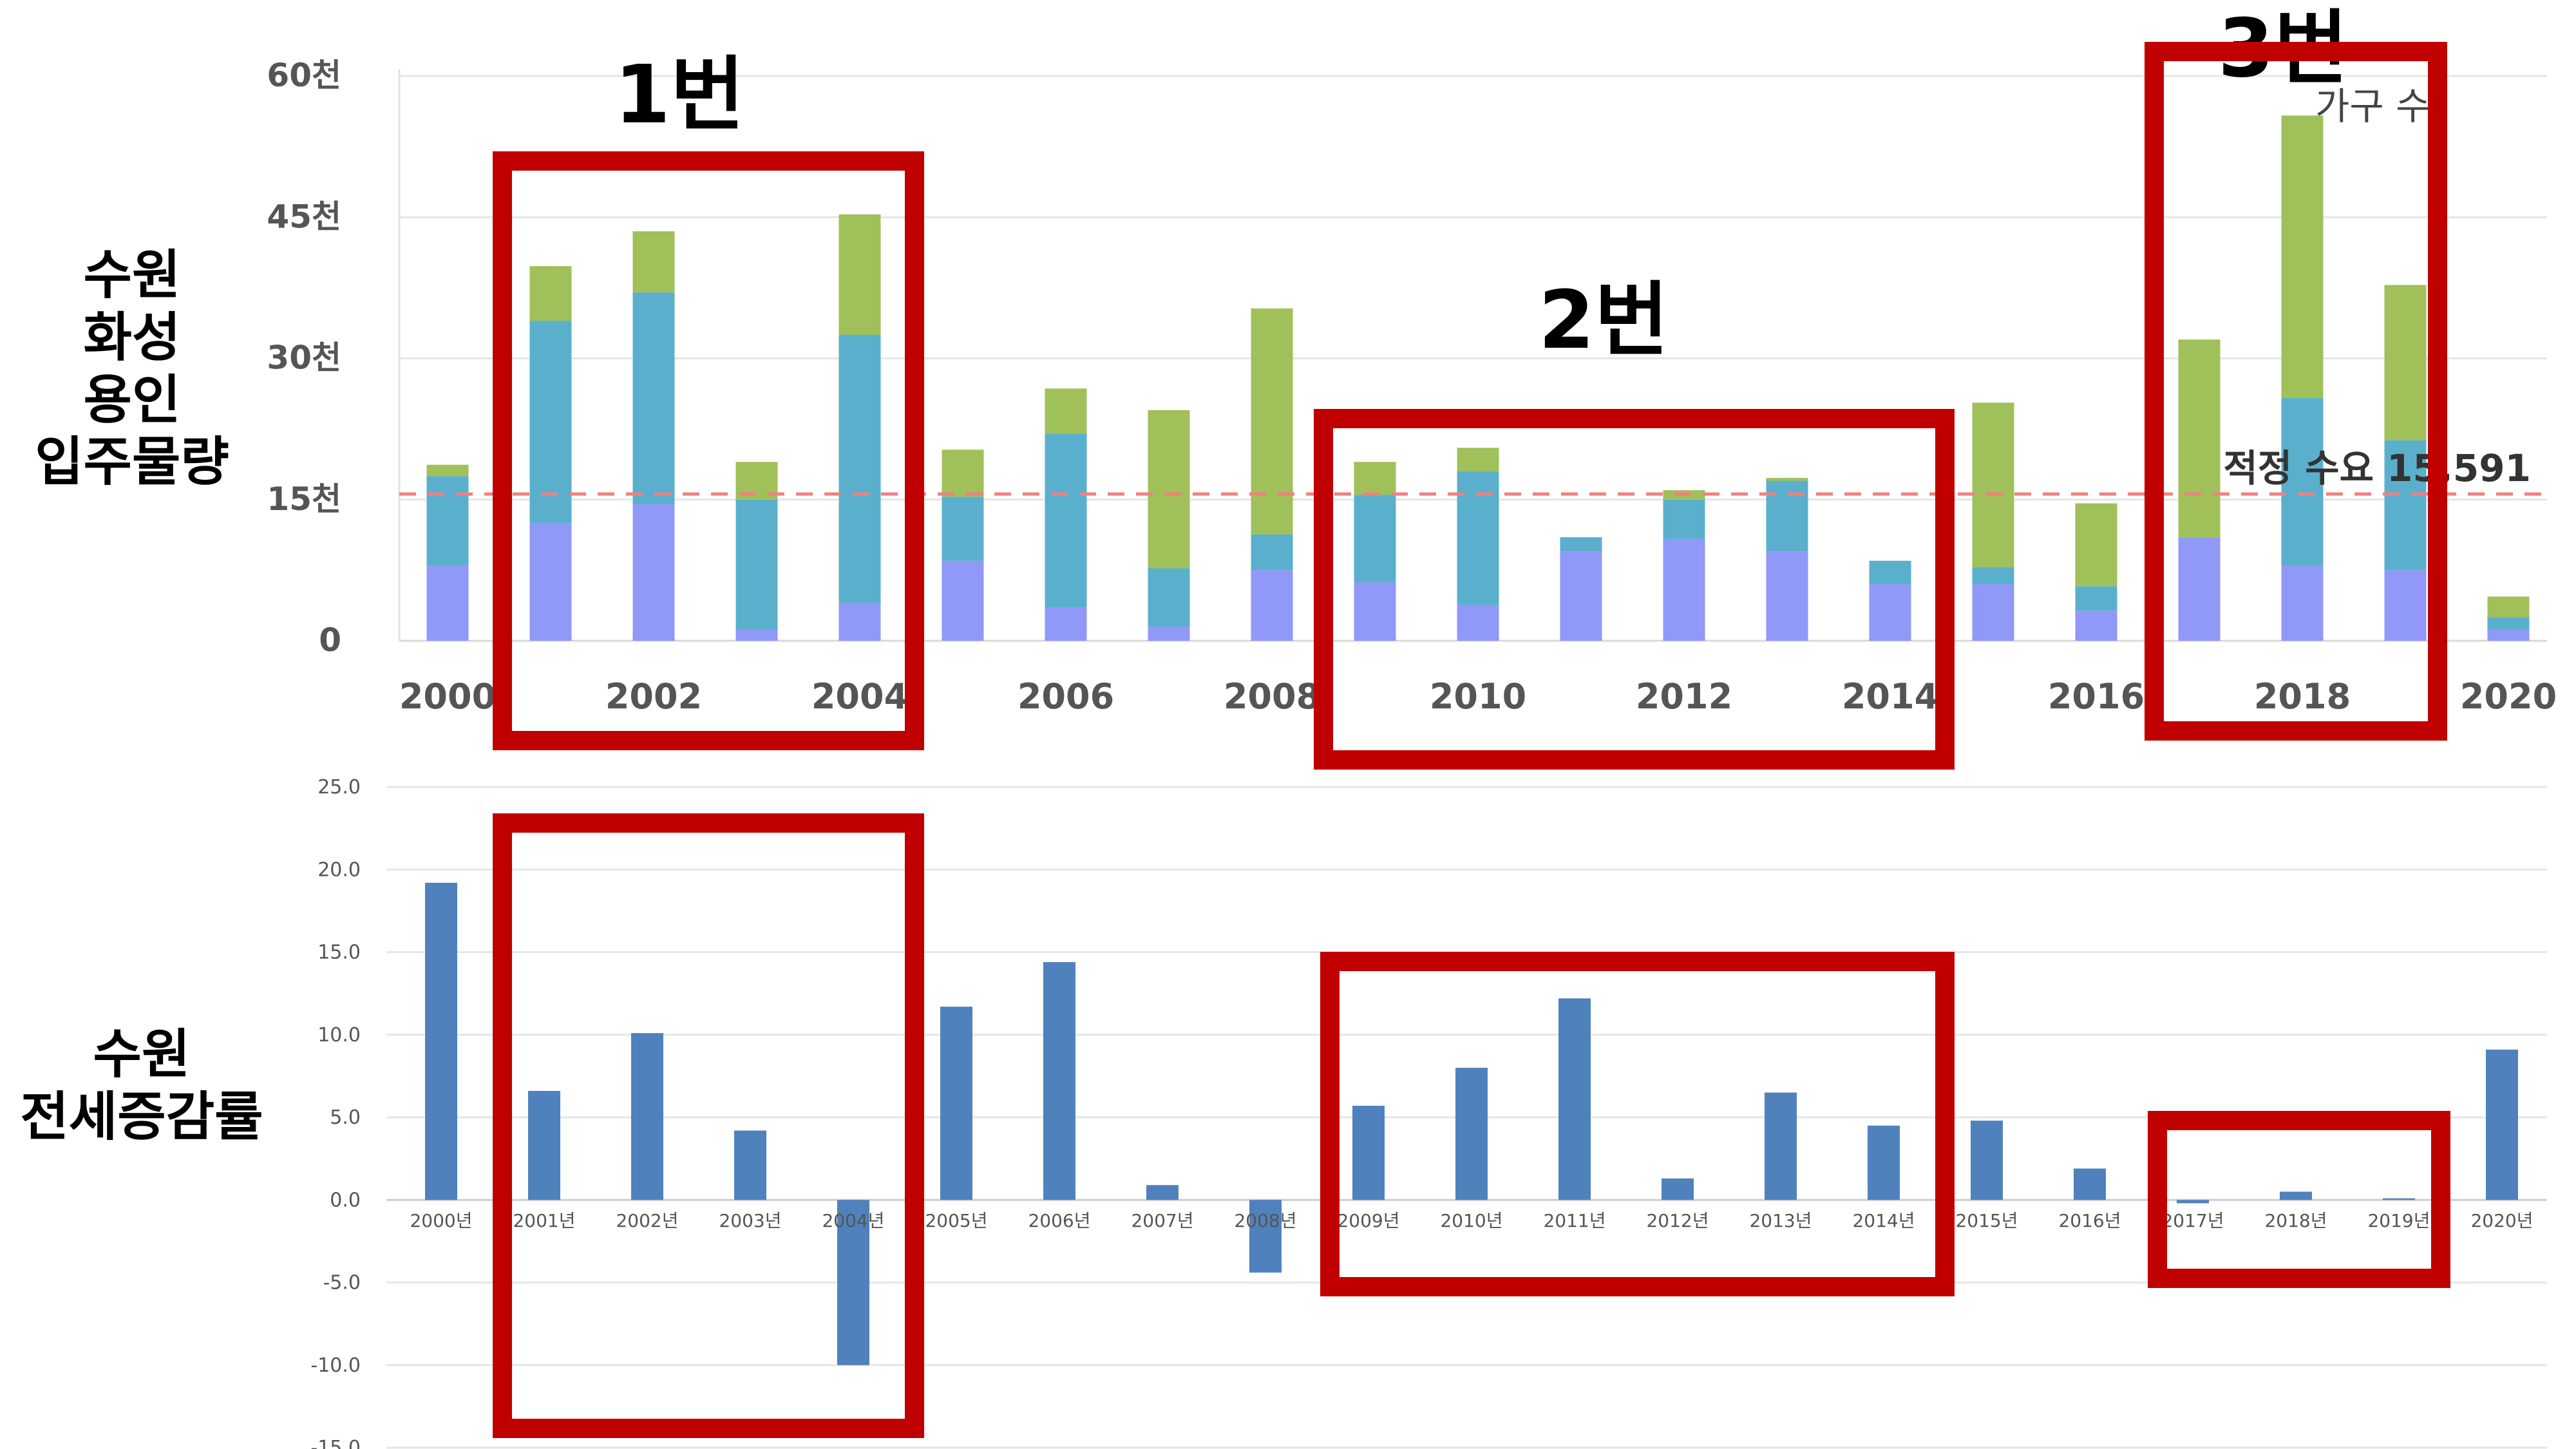 The height and width of the screenshot is (1449, 2576). Describe the element at coordinates (342, 1283) in the screenshot. I see `bottom-y-tick-label: -5.0` at that location.